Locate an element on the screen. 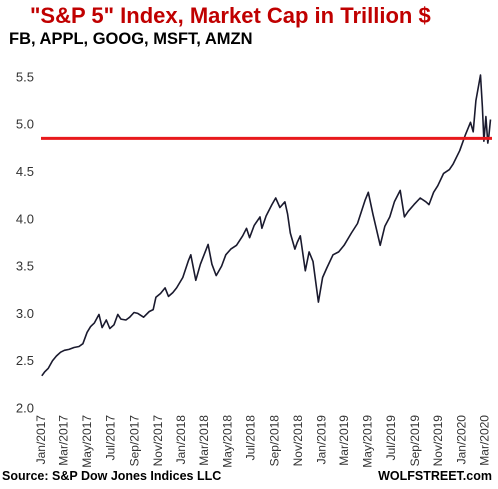 The width and height of the screenshot is (498, 489). y-tick-label: 4.0 is located at coordinates (25, 218).